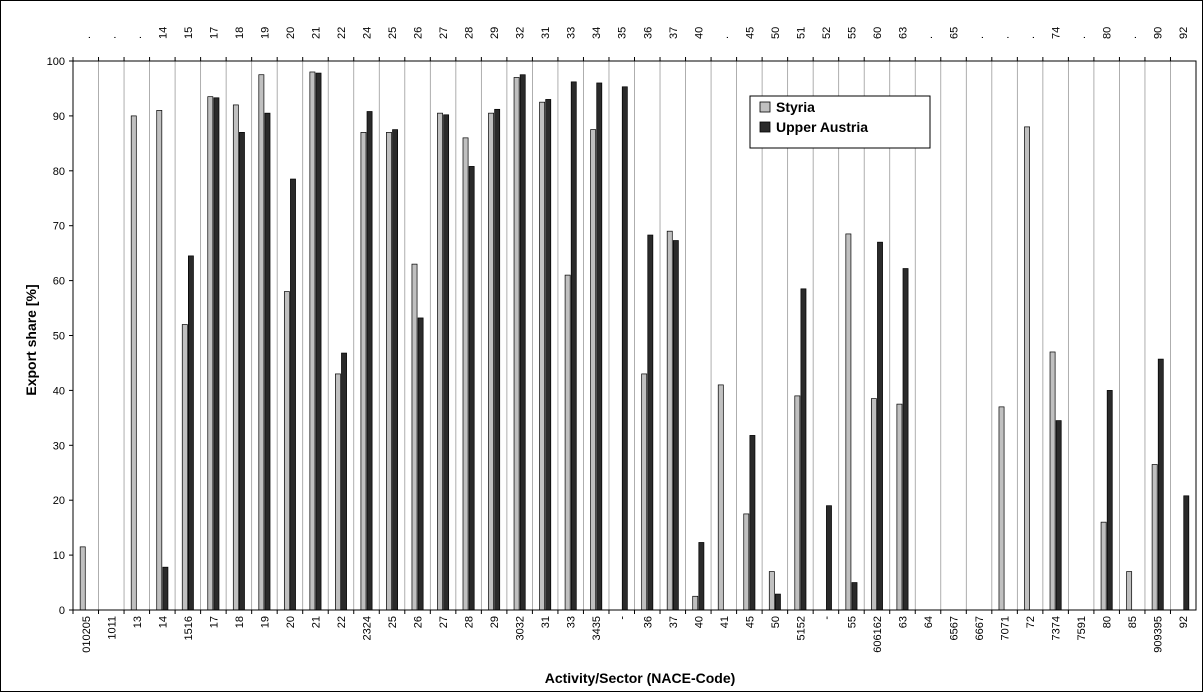  Describe the element at coordinates (1108, 33) in the screenshot. I see `top-tick-label: 80` at that location.